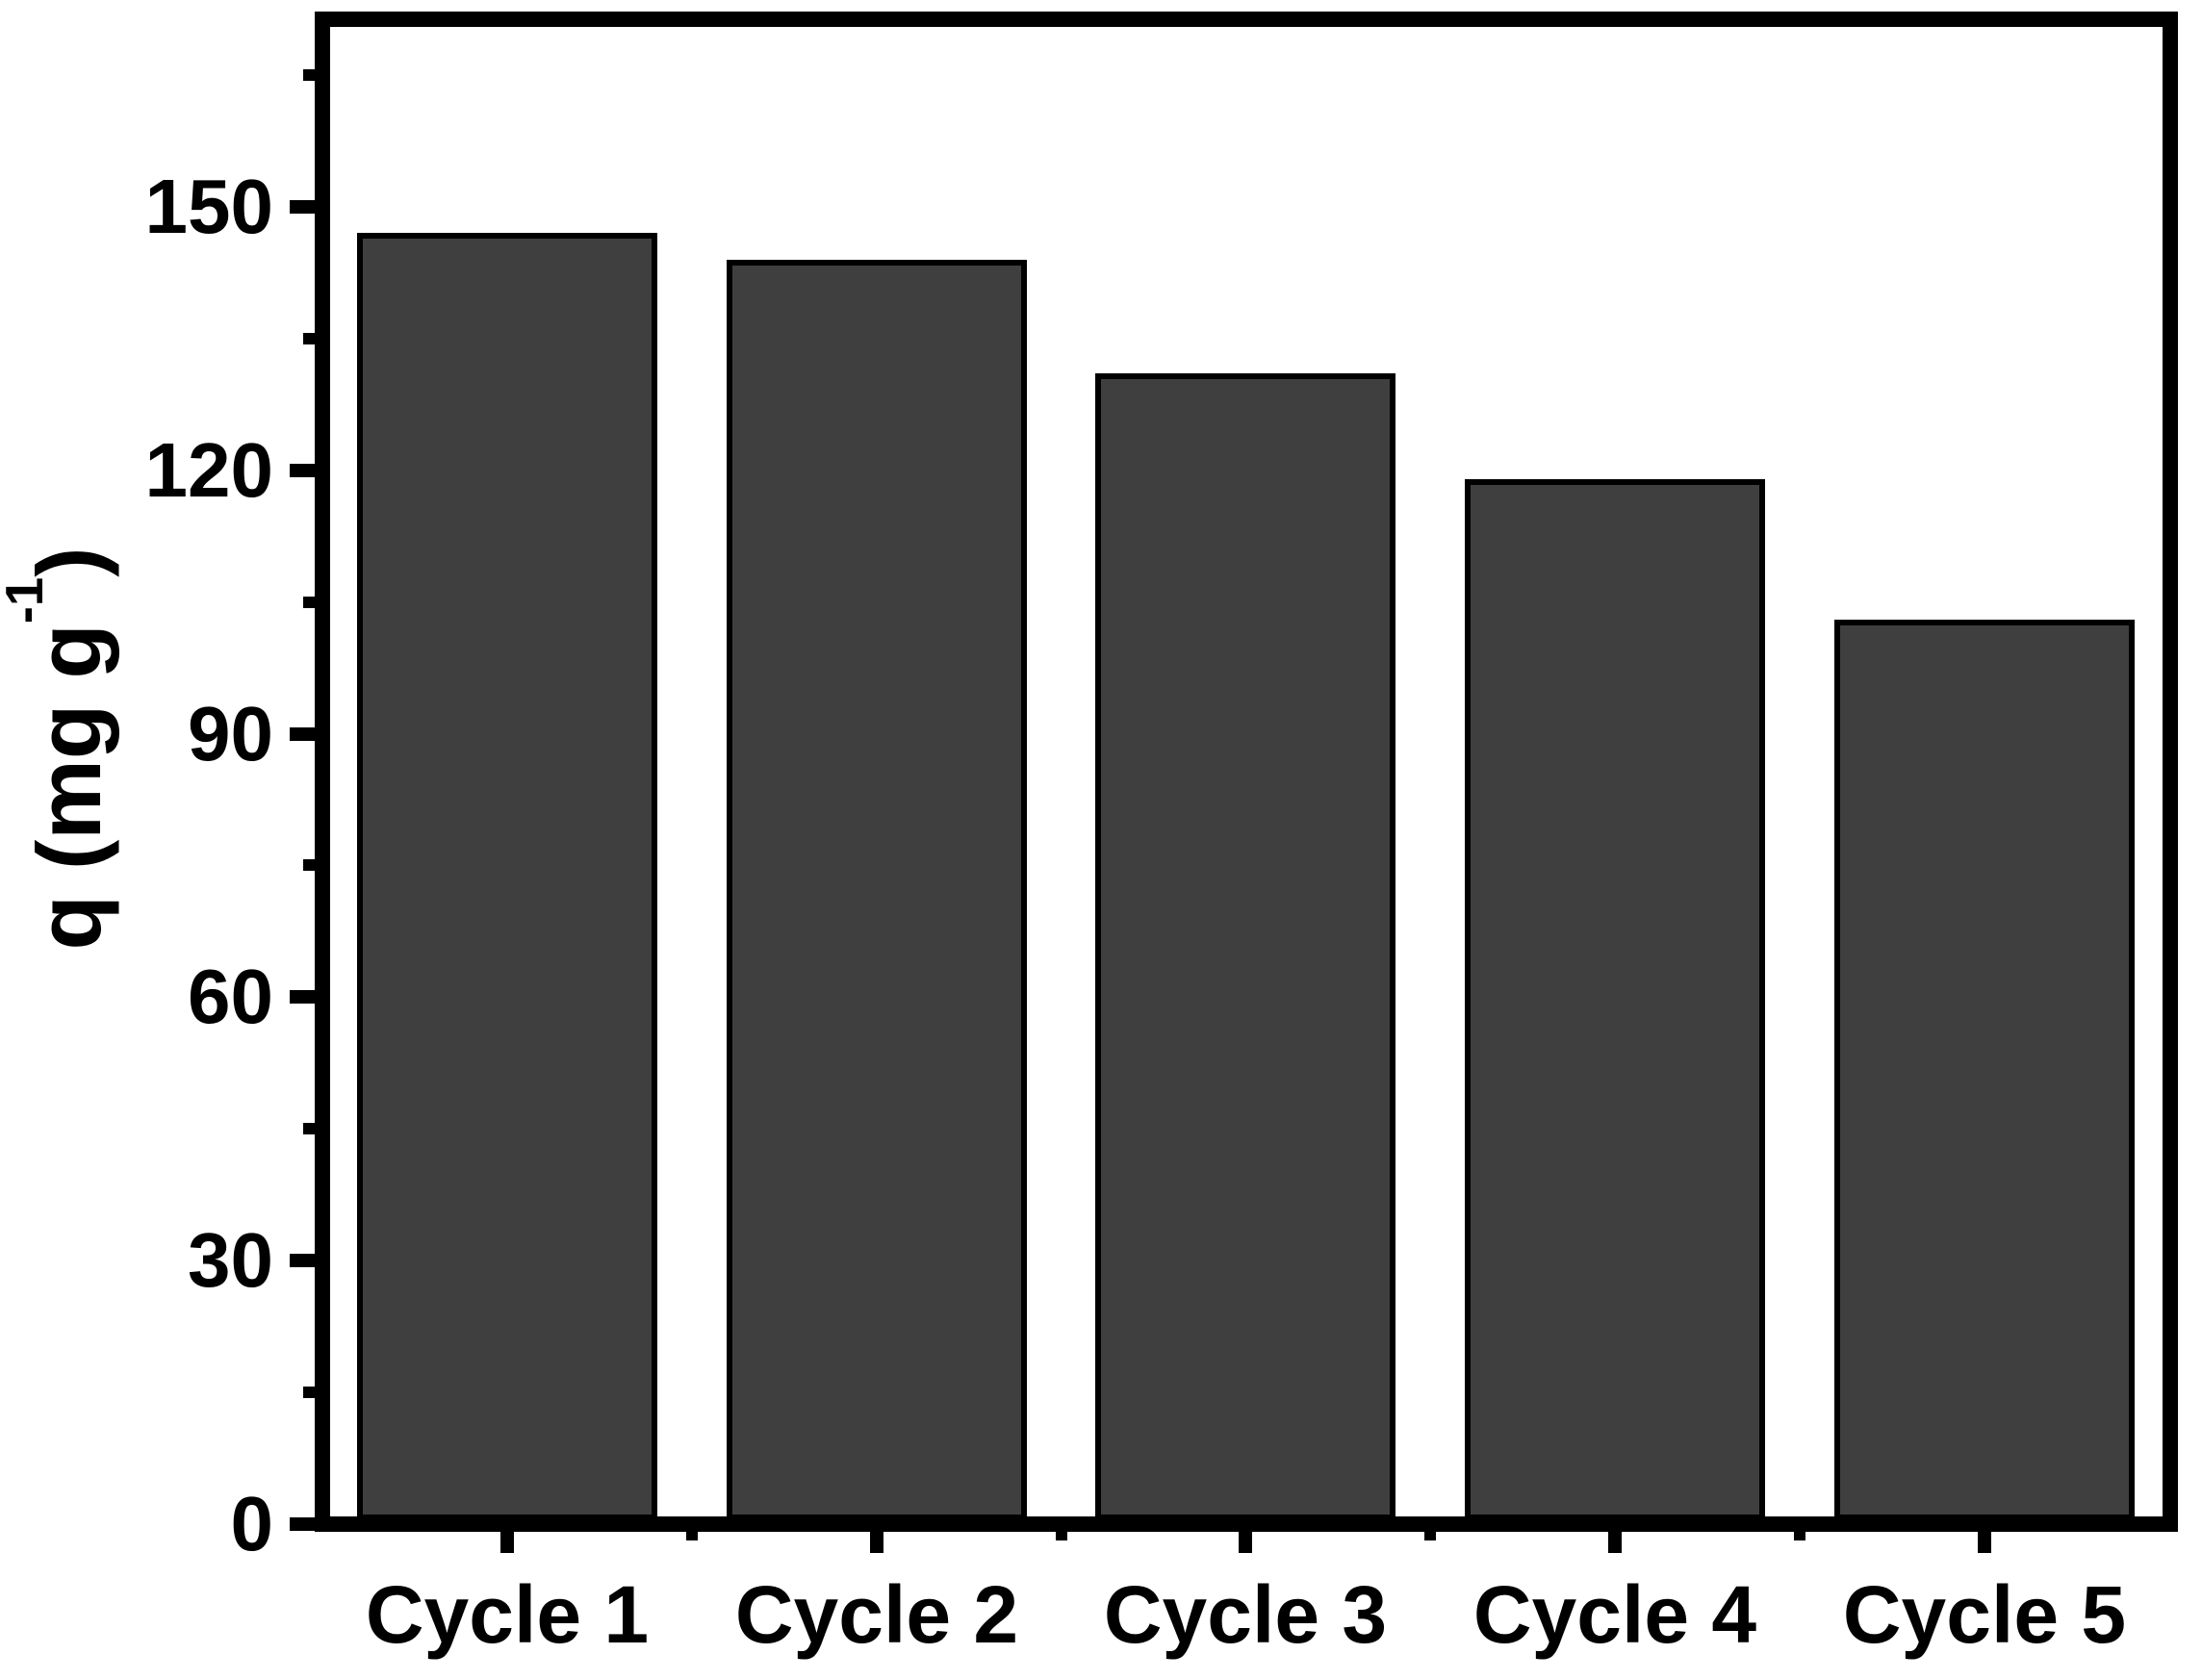 This screenshot has width=2202, height=1680. I want to click on y-tick-label: 0, so click(252, 1524).